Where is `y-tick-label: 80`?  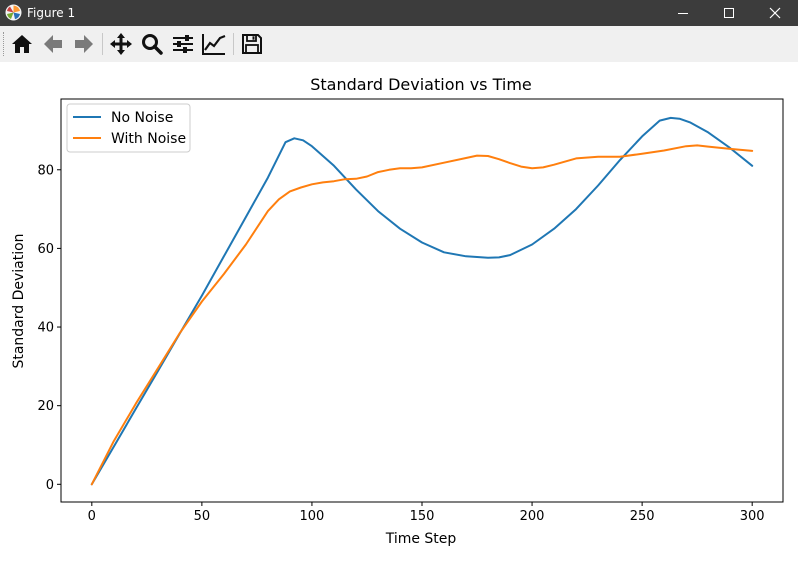
y-tick-label: 80 is located at coordinates (45, 170).